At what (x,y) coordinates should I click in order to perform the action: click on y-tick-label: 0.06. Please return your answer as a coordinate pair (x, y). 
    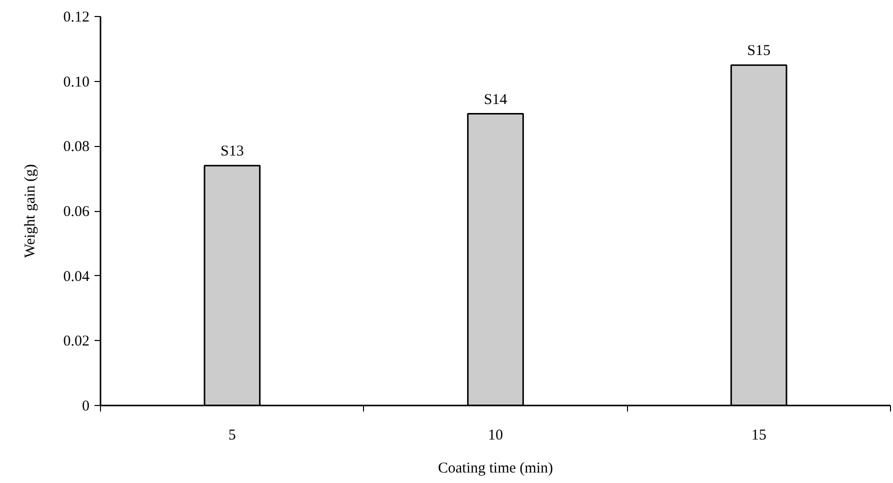
    Looking at the image, I should click on (76, 212).